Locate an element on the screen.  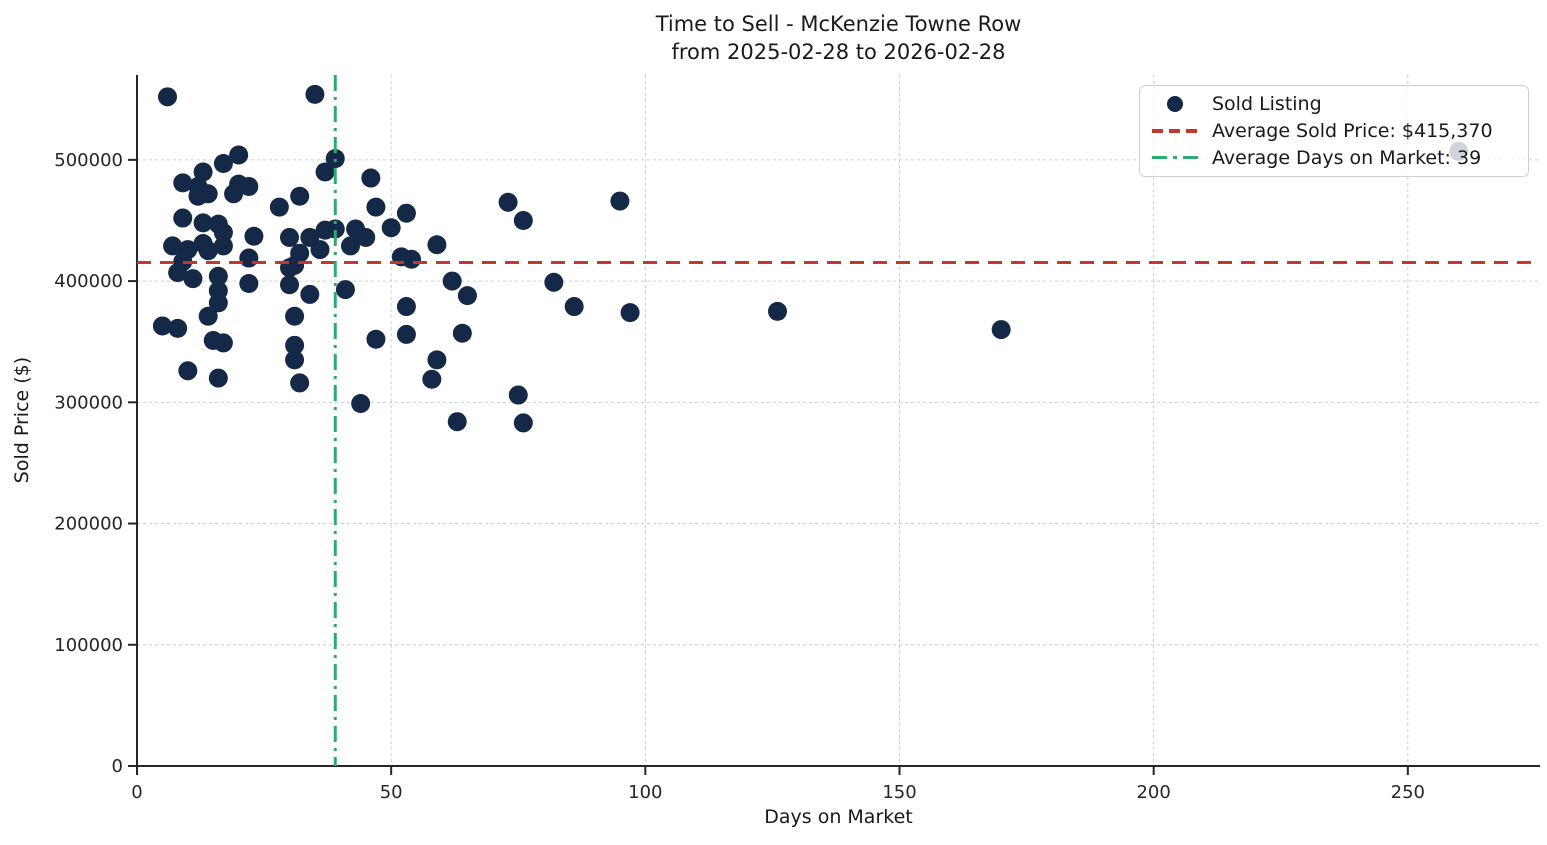
y-tick-label: 0 is located at coordinates (117, 766).